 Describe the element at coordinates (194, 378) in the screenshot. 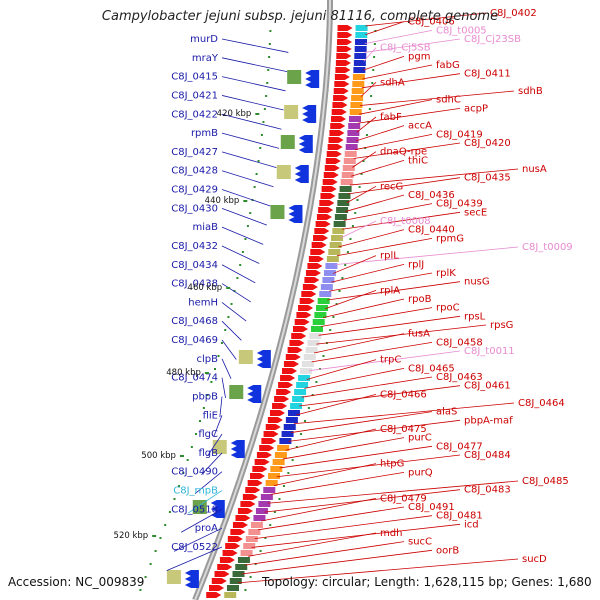

I see `gene-label: C8J_0474` at that location.